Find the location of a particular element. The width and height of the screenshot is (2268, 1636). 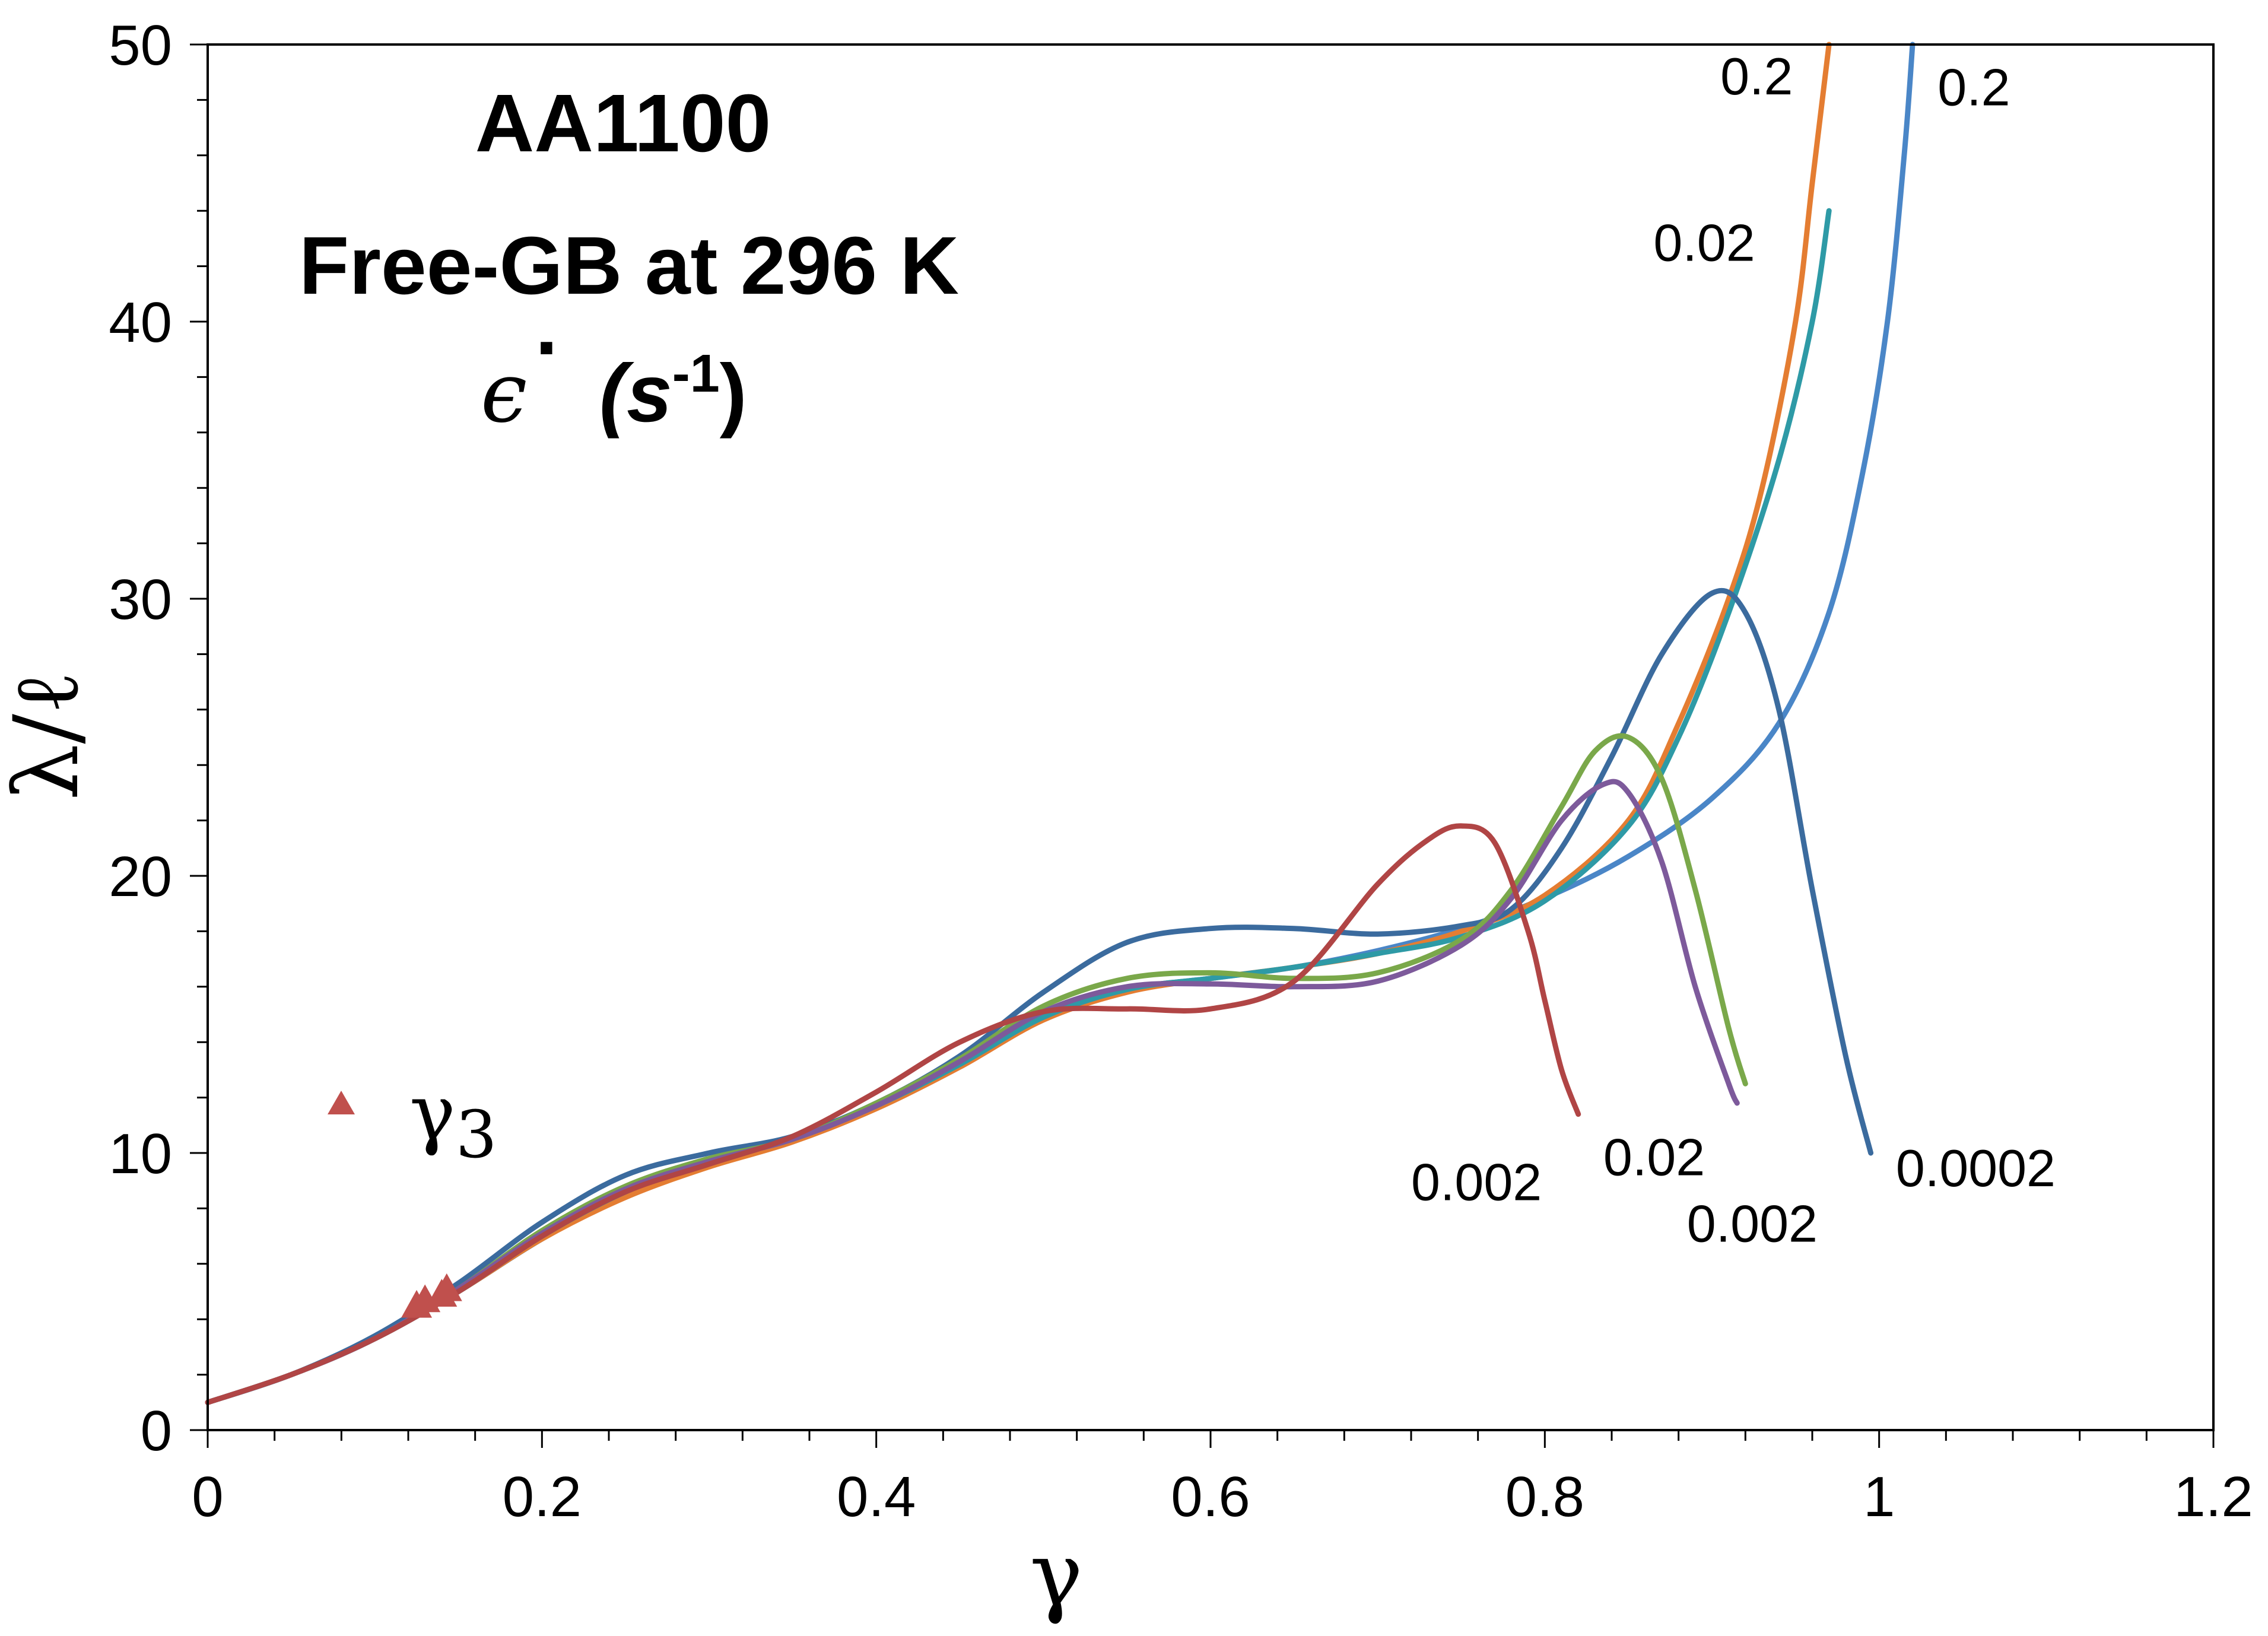

legend: γ3 is located at coordinates (412, 1120).